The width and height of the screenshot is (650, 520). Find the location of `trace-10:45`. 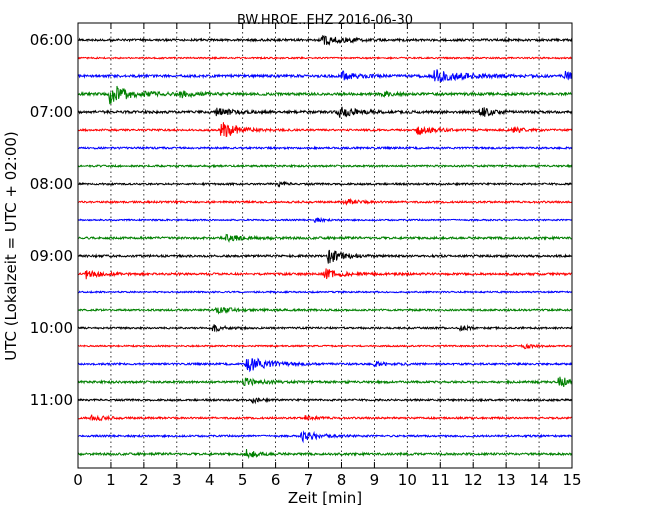

trace-10:45 is located at coordinates (325, 381).